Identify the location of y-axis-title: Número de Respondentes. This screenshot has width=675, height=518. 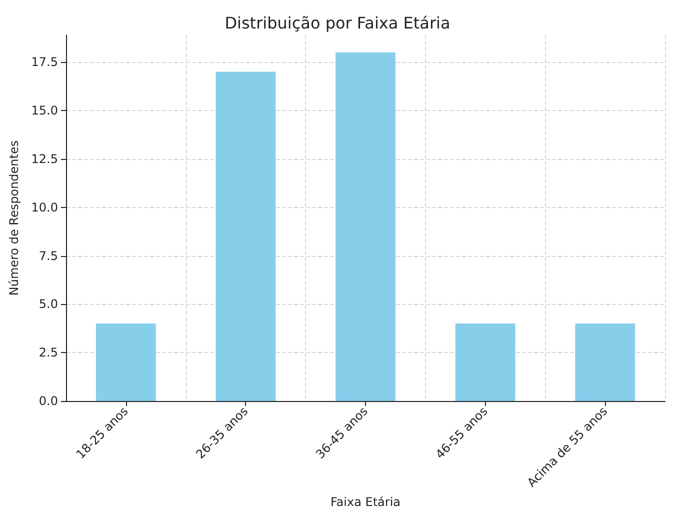
(14, 218).